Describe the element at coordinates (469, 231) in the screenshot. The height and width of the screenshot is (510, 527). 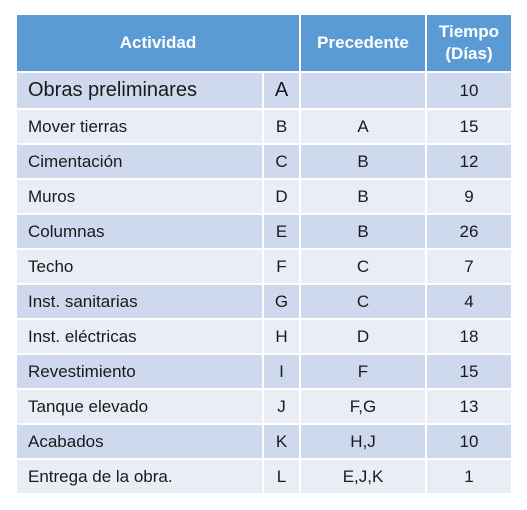
I see `cell-tiempo: 26` at that location.